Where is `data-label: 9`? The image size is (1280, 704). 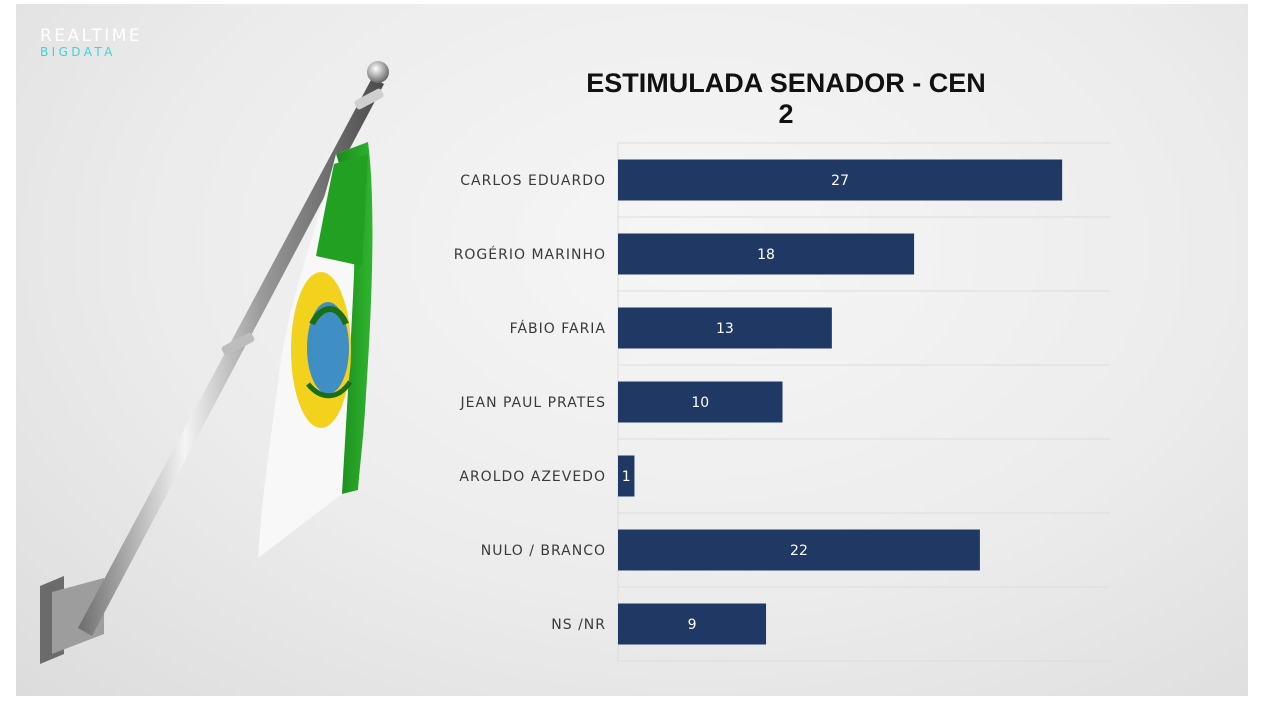
data-label: 9 is located at coordinates (692, 625).